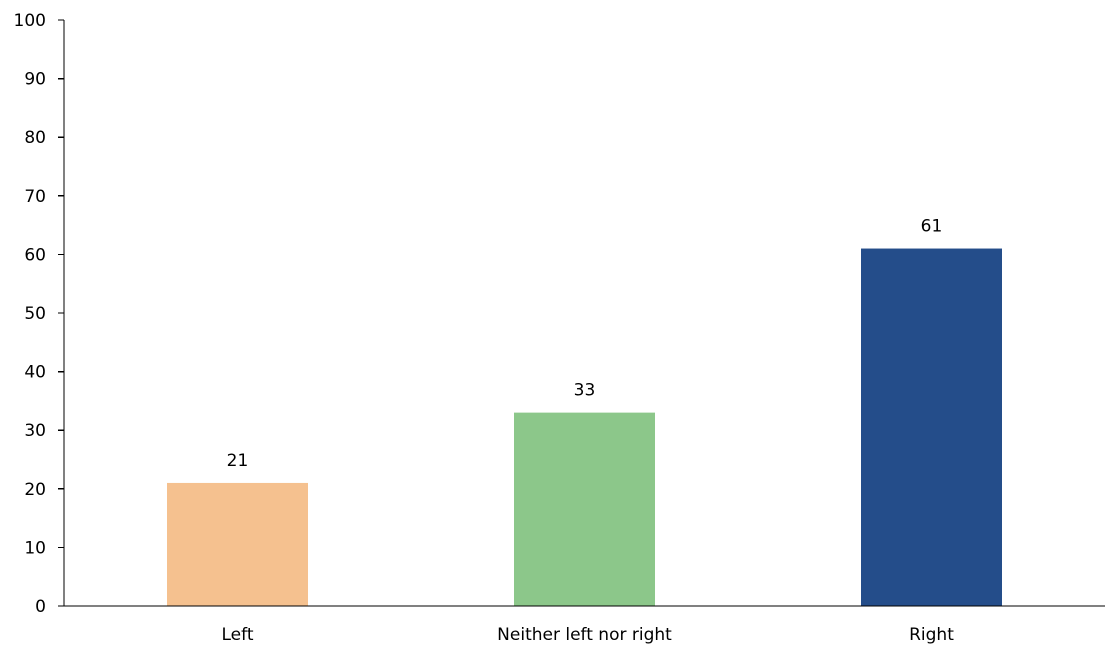 The width and height of the screenshot is (1105, 648). Describe the element at coordinates (35, 431) in the screenshot. I see `y-tick-label: 30` at that location.